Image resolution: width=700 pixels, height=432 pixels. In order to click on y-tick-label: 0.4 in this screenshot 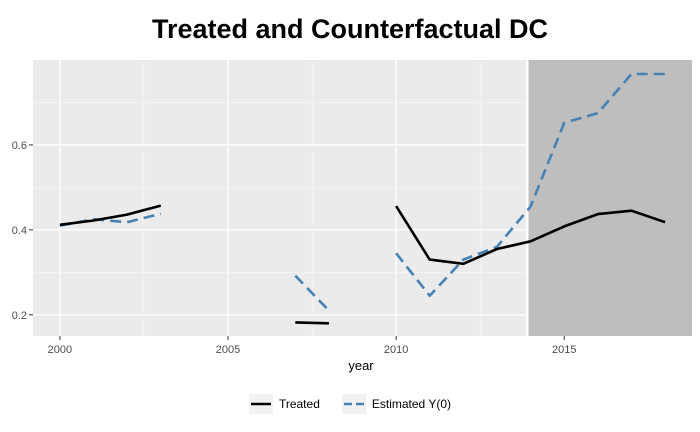, I will do `click(19, 231)`.